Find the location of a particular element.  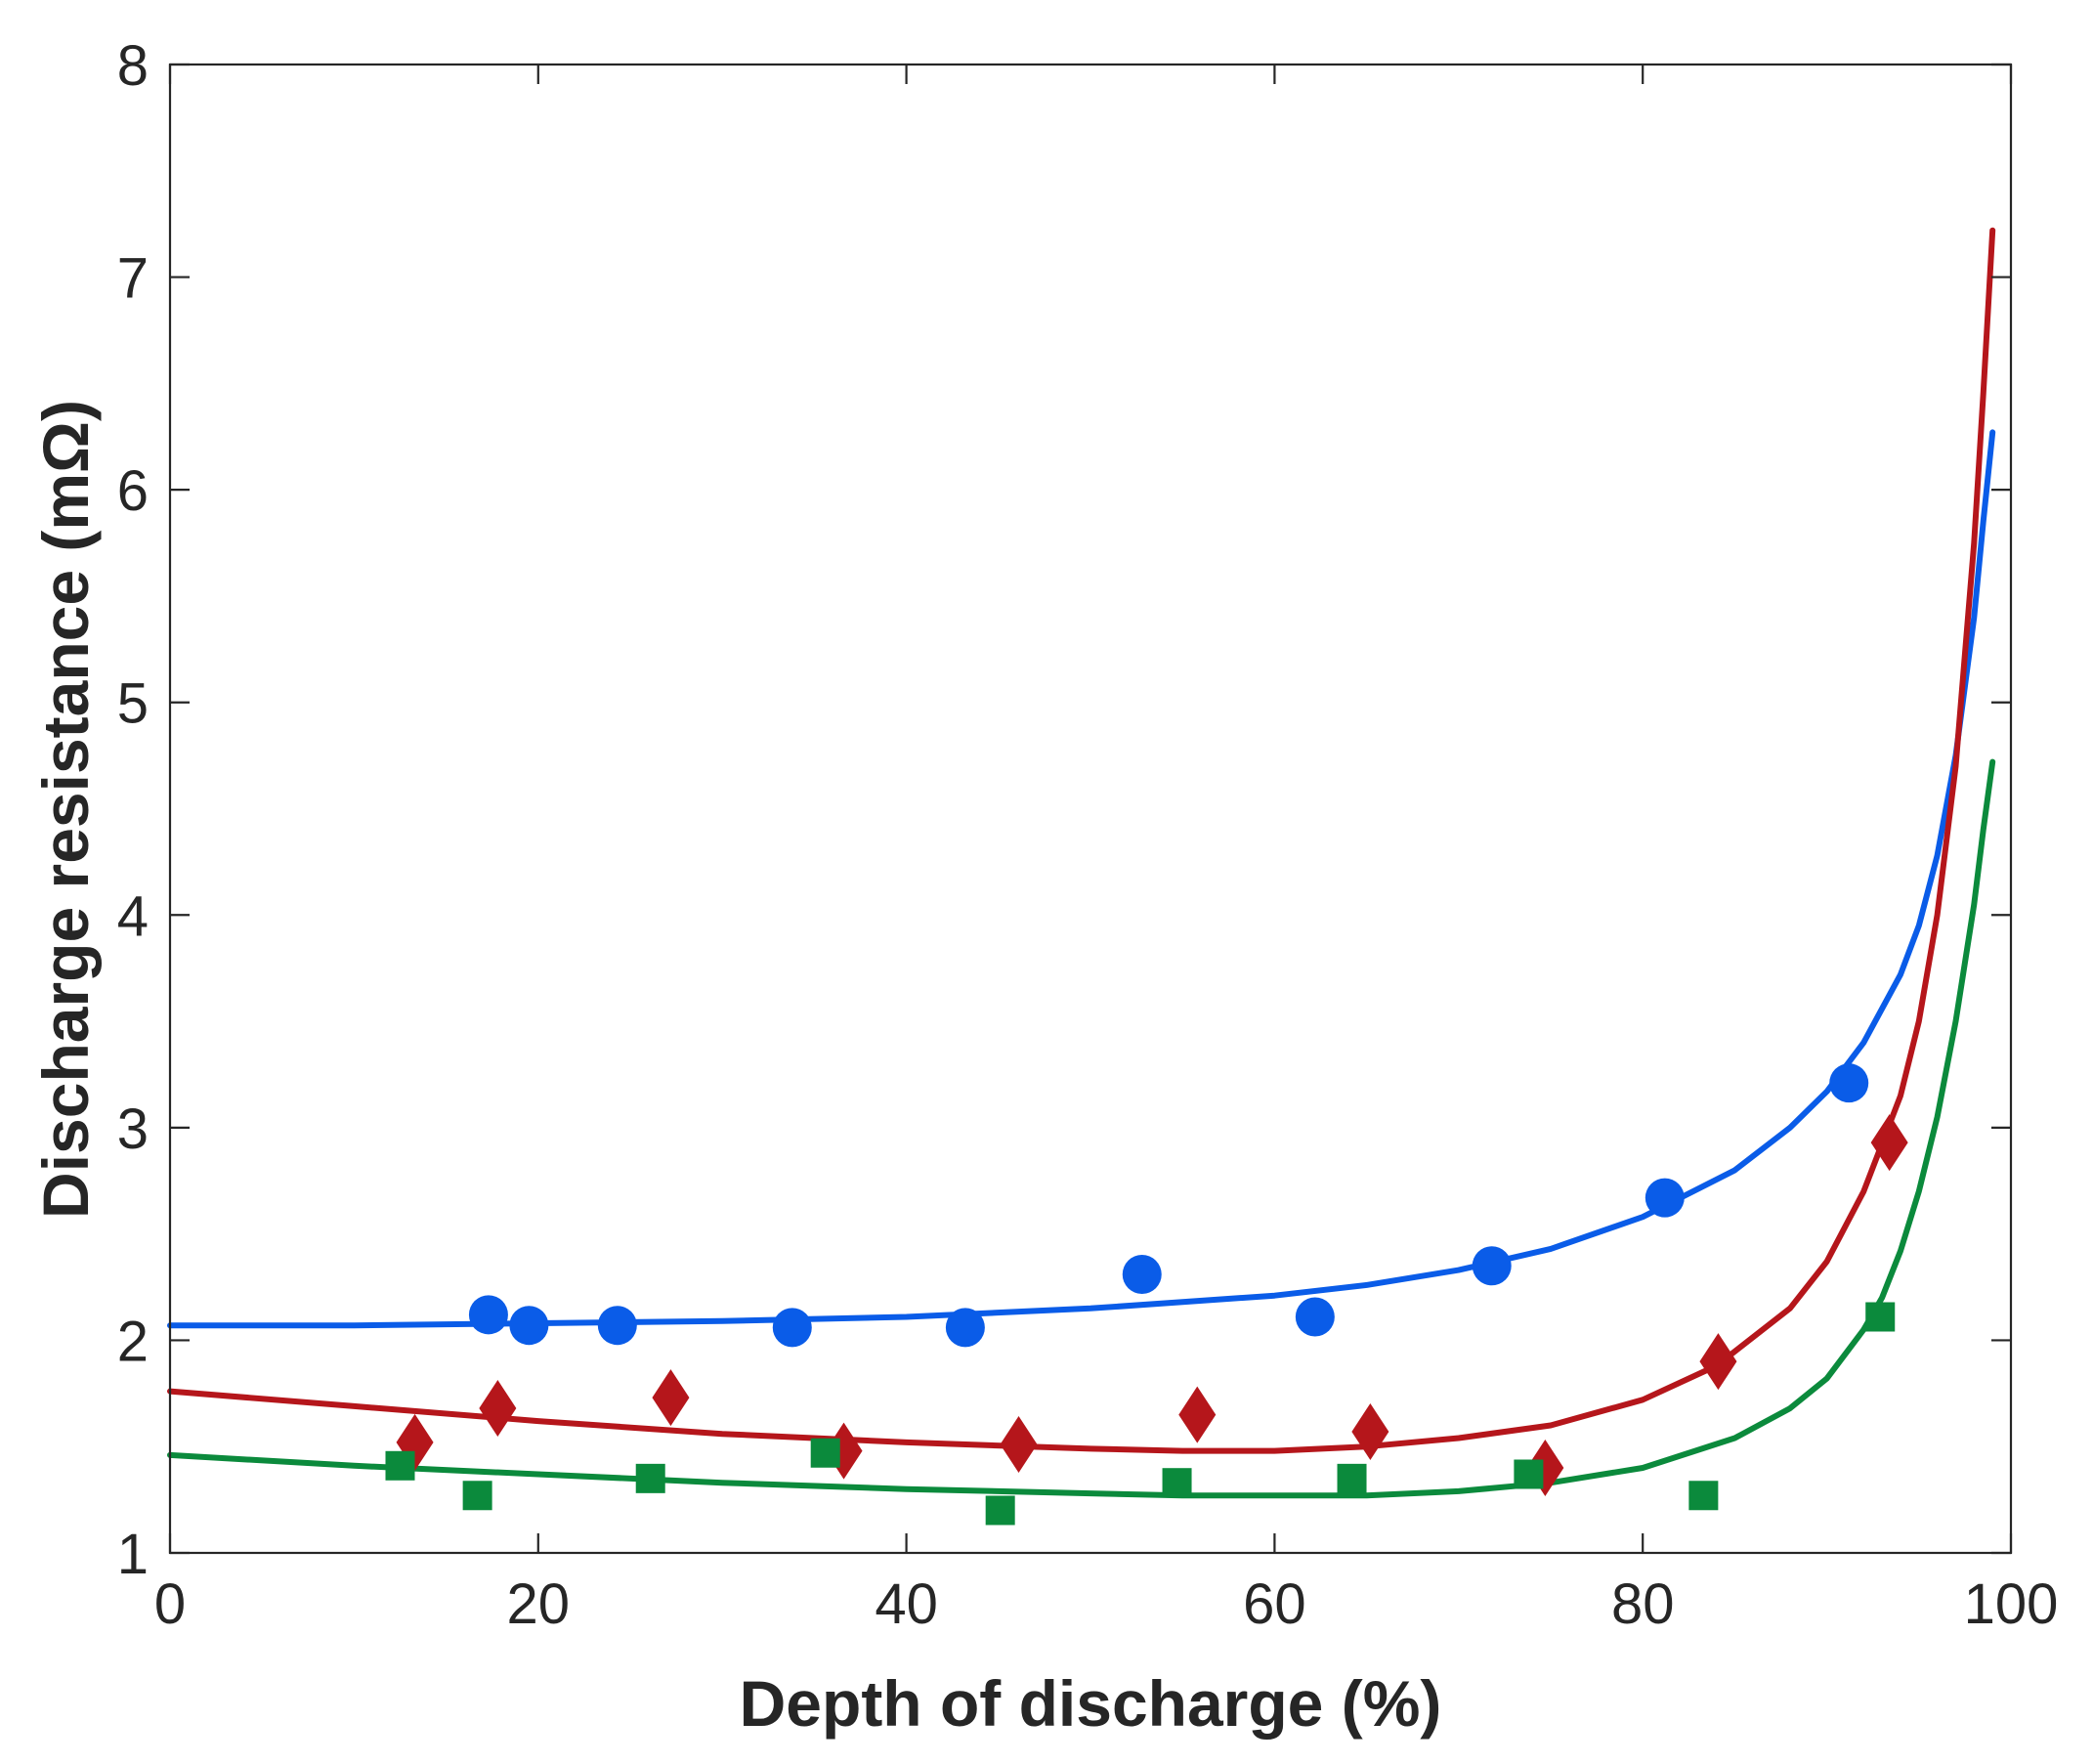

x-tick-label: 60 is located at coordinates (1274, 1604).